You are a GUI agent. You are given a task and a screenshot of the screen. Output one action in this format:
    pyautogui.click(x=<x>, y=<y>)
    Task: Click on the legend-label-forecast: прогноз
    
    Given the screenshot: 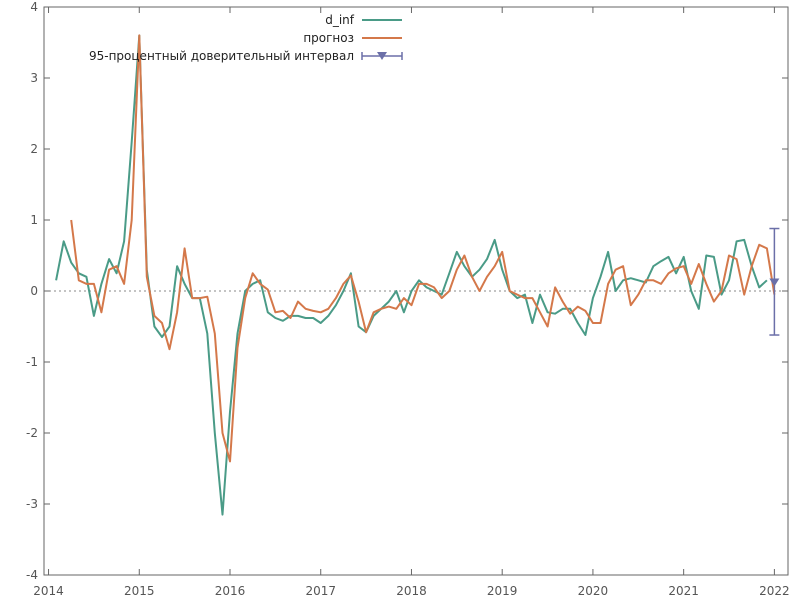 What is the action you would take?
    pyautogui.click(x=328, y=38)
    